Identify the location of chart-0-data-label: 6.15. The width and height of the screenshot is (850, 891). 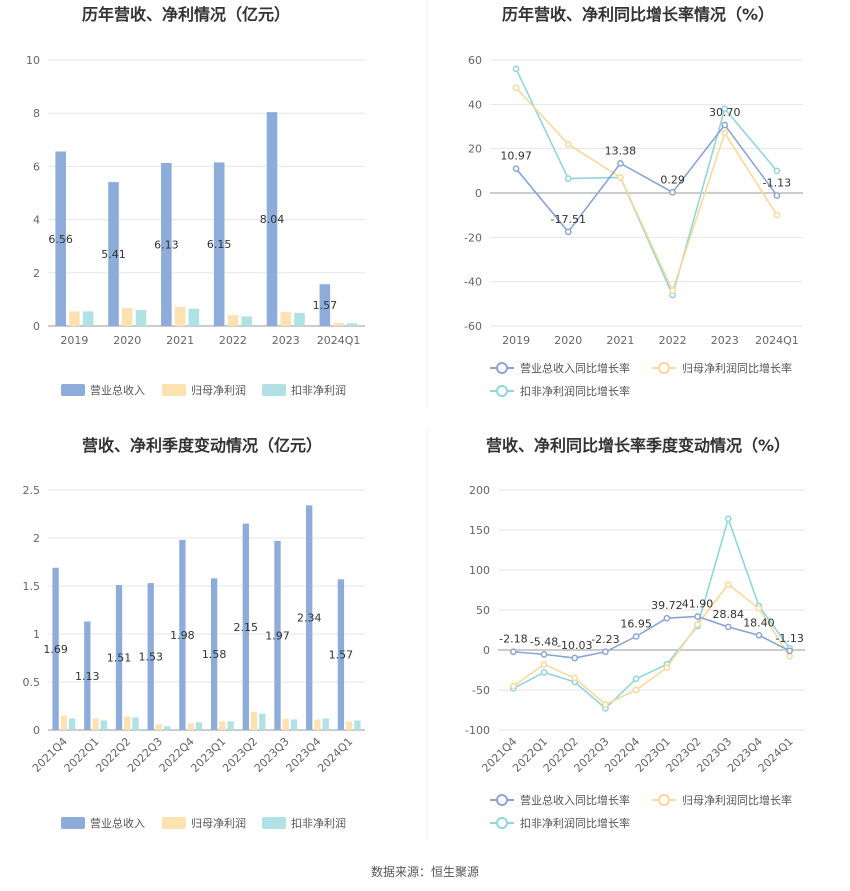
(219, 244).